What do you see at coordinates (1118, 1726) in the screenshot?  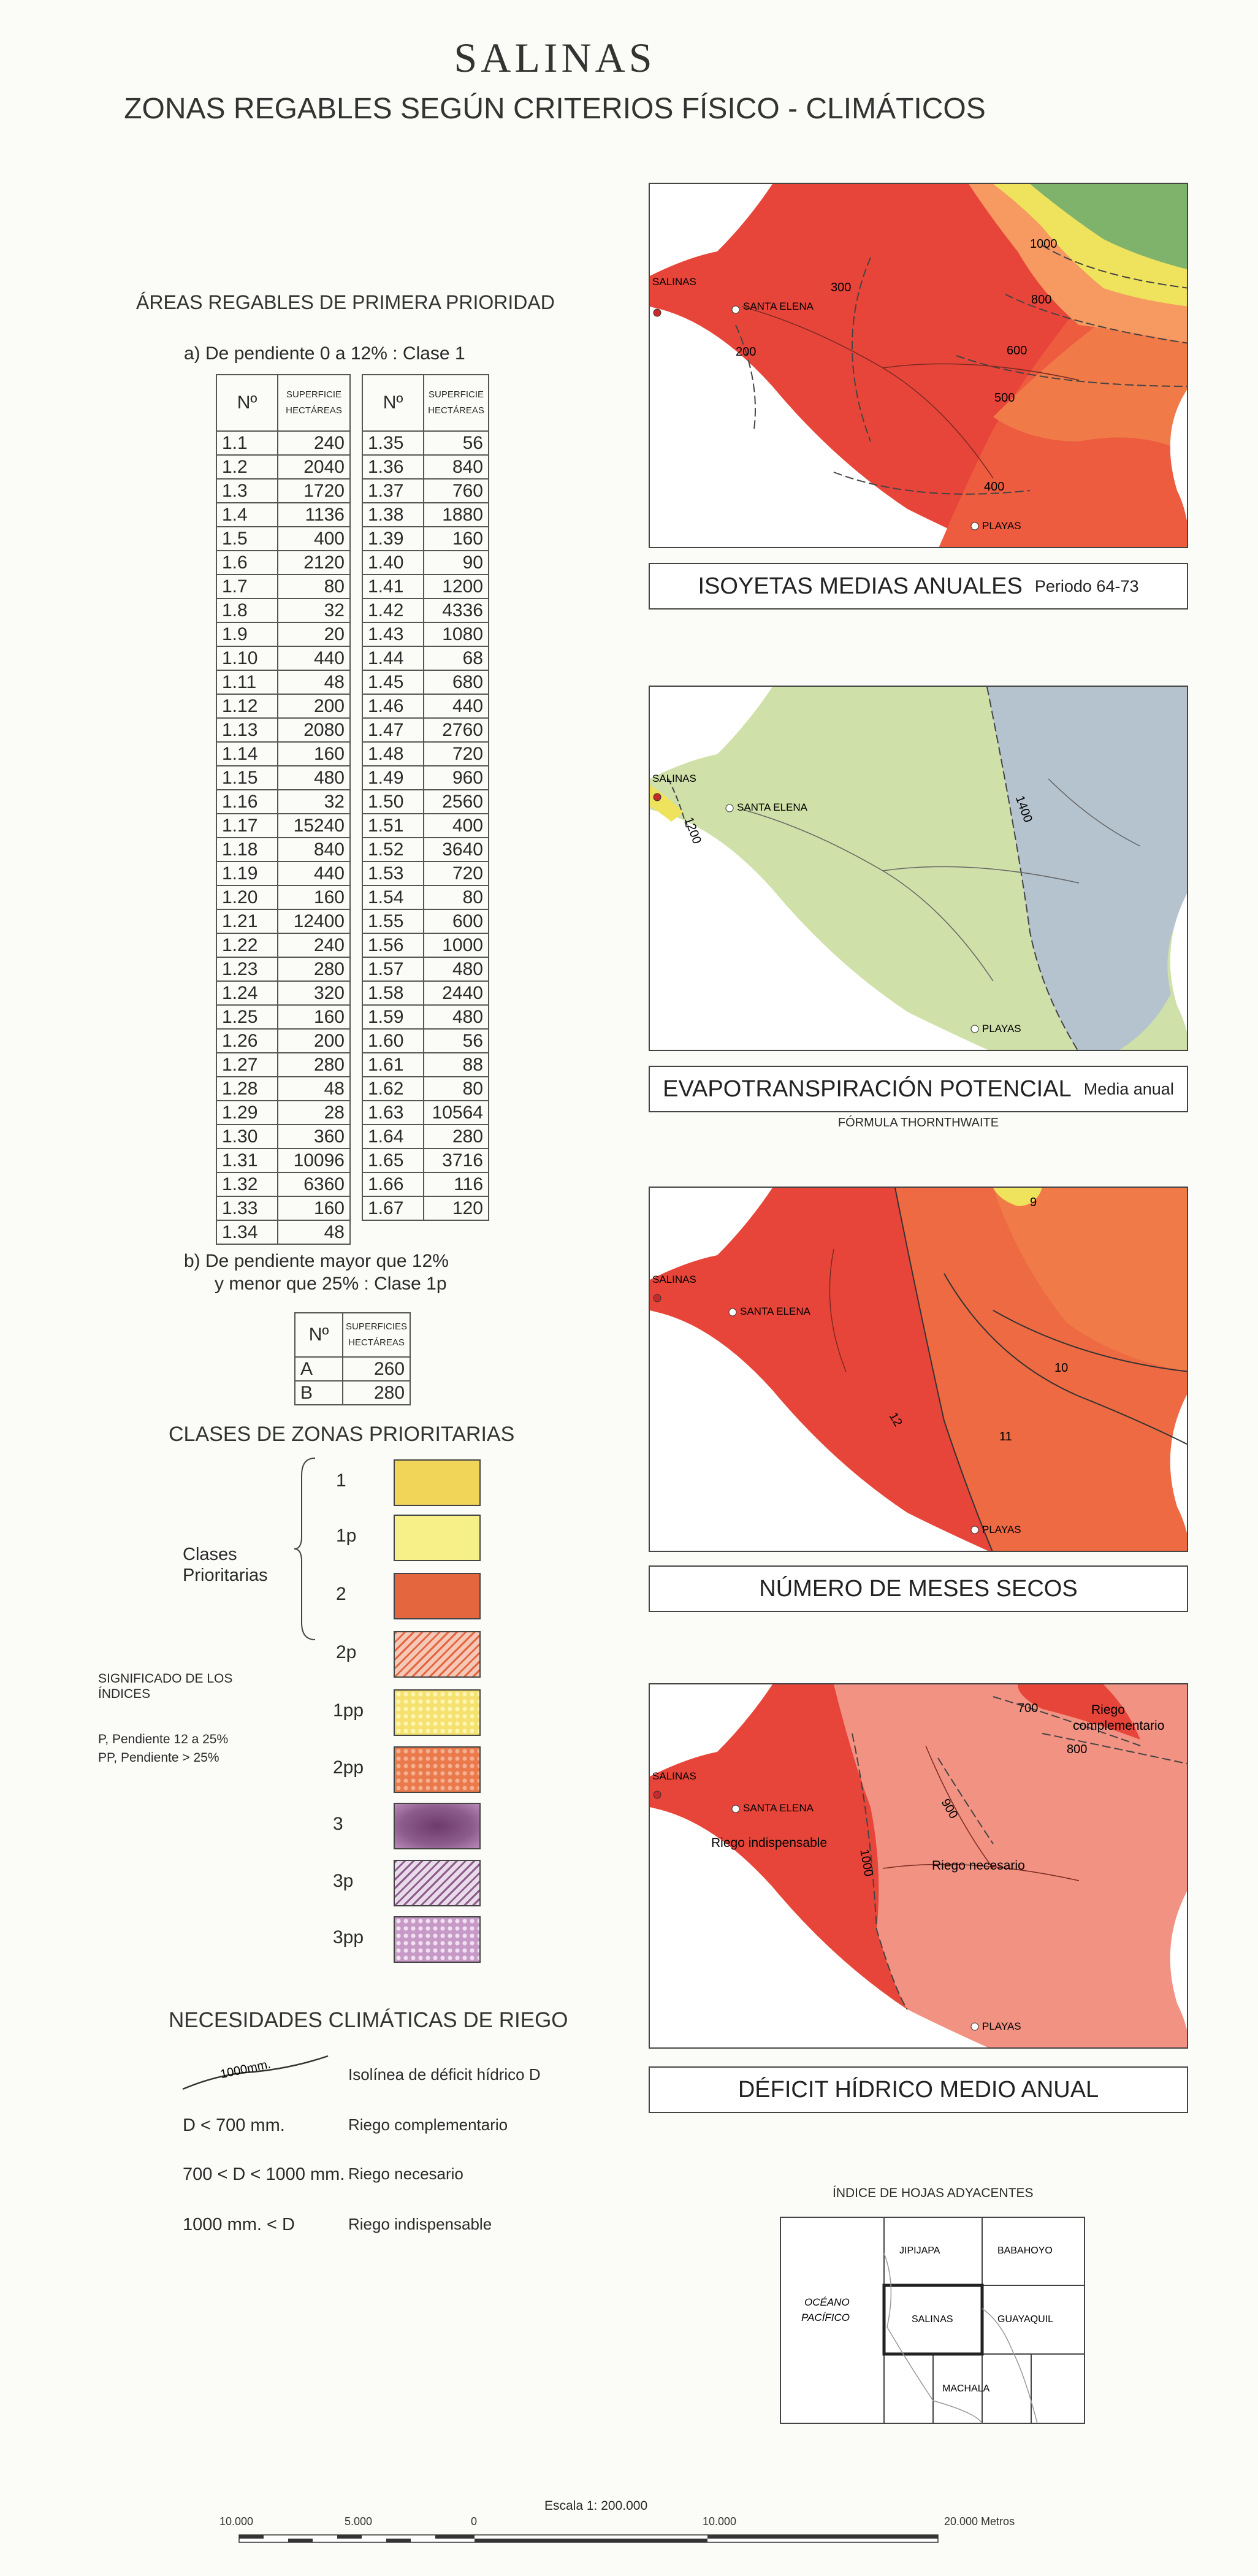 I see `svg-text: complementario` at bounding box center [1118, 1726].